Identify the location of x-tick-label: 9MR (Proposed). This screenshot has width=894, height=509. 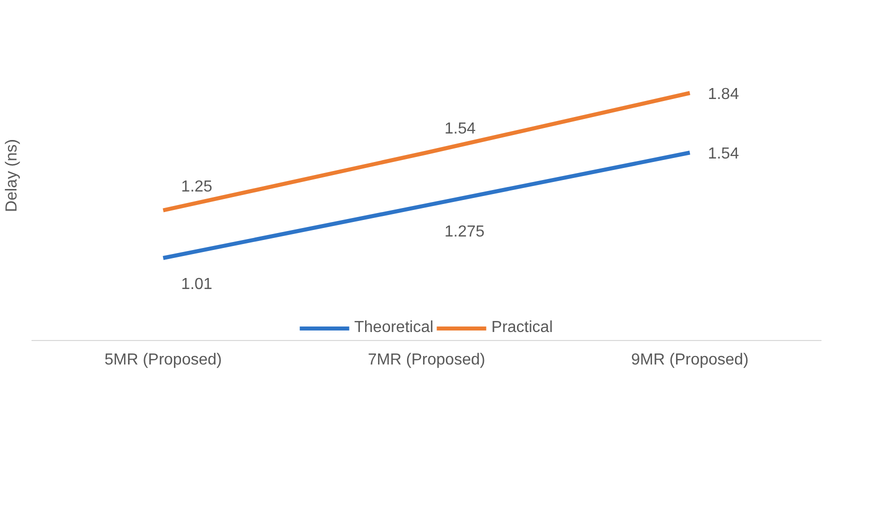
(690, 360).